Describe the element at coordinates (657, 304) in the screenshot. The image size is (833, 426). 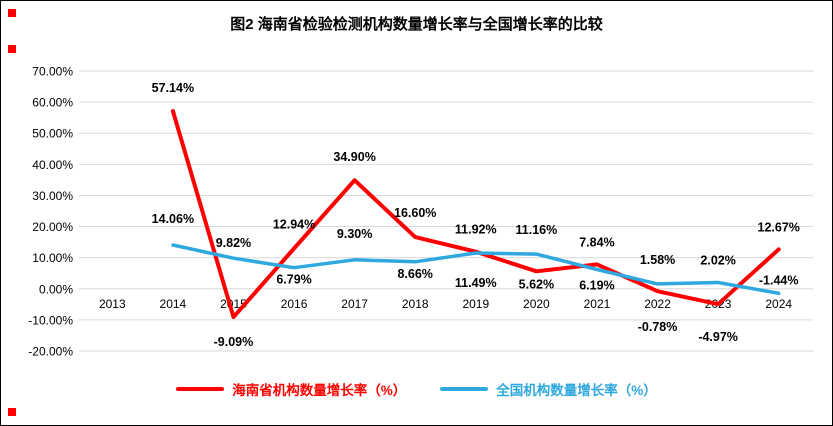
I see `x-axis-category-label: 2022` at that location.